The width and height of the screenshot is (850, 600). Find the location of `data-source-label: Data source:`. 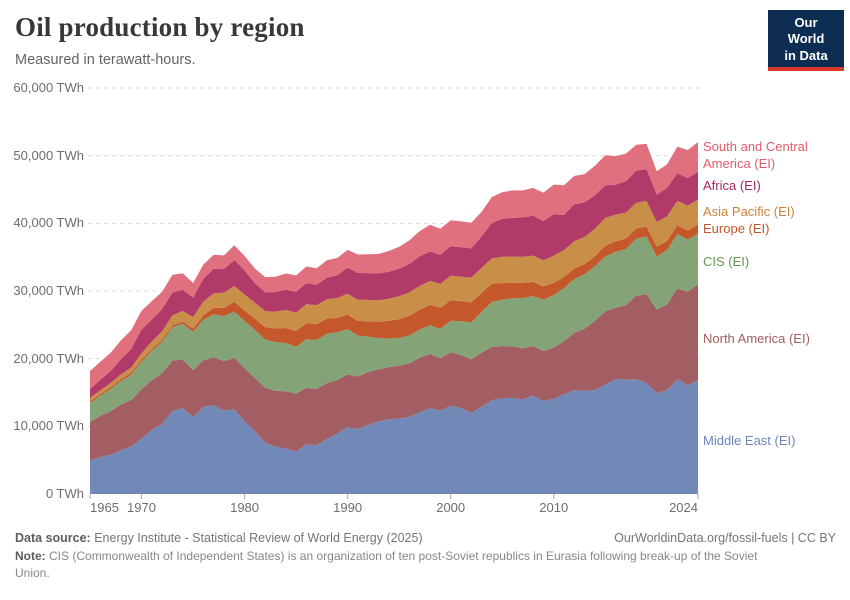

data-source-label: Data source: is located at coordinates (53, 538).